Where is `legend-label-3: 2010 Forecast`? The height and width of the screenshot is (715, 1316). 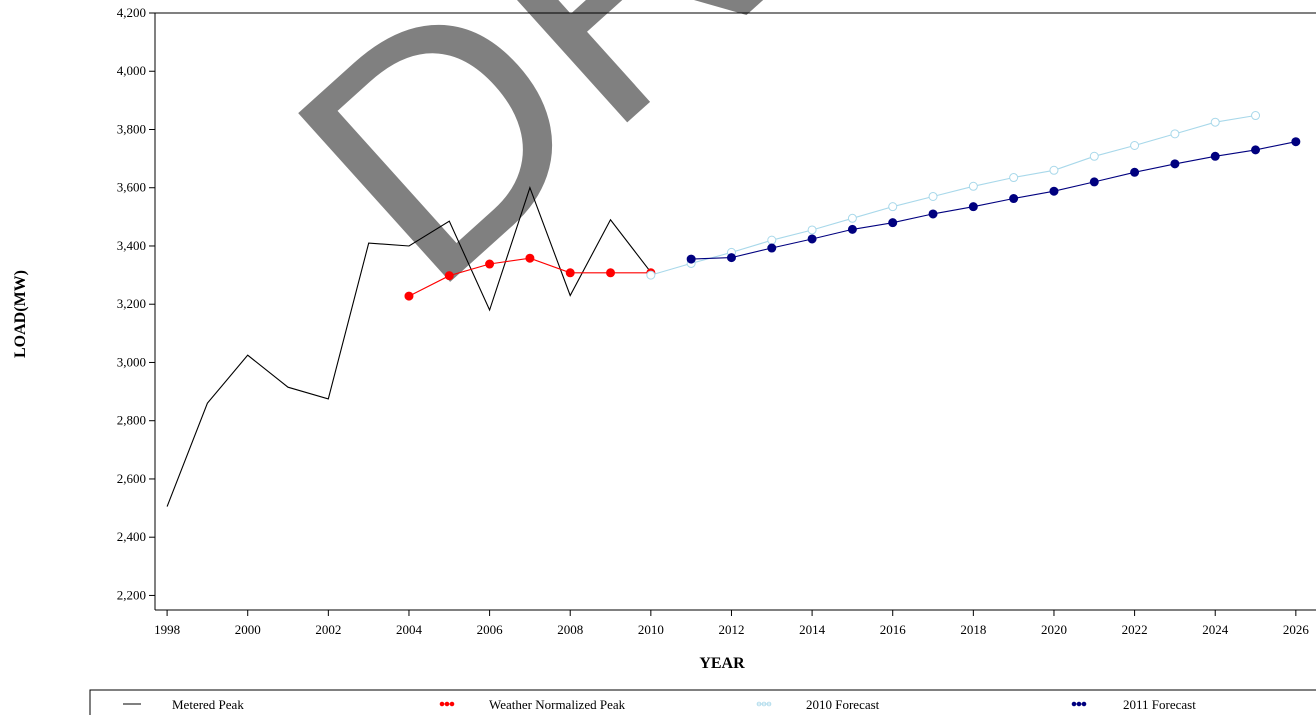
legend-label-3: 2010 Forecast is located at coordinates (843, 704).